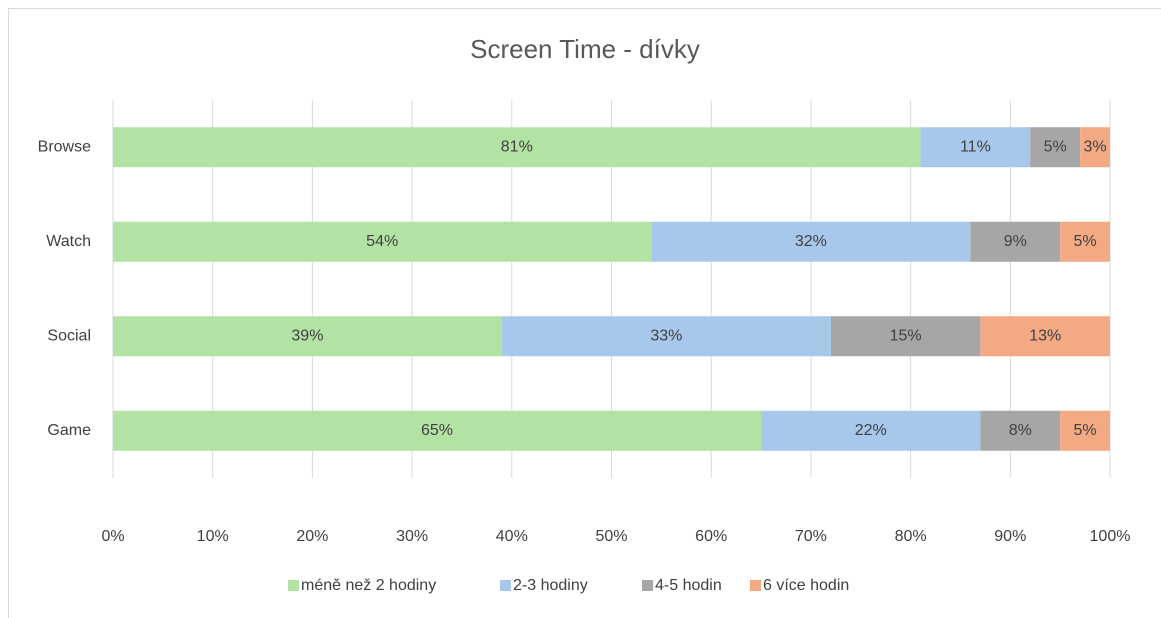 The height and width of the screenshot is (618, 1161). What do you see at coordinates (811, 536) in the screenshot?
I see `x-tick-label: 70%` at bounding box center [811, 536].